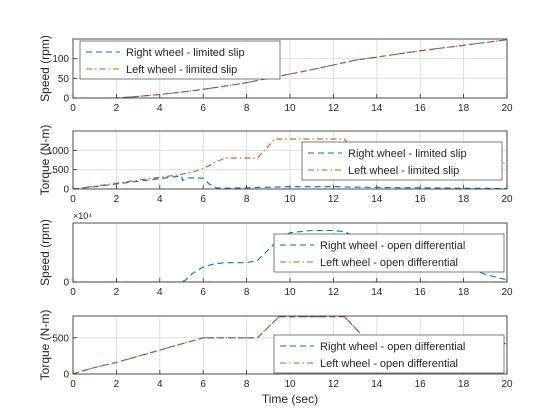 This screenshot has height=420, width=560. What do you see at coordinates (60, 59) in the screenshot?
I see `y-tick-label: 100` at bounding box center [60, 59].